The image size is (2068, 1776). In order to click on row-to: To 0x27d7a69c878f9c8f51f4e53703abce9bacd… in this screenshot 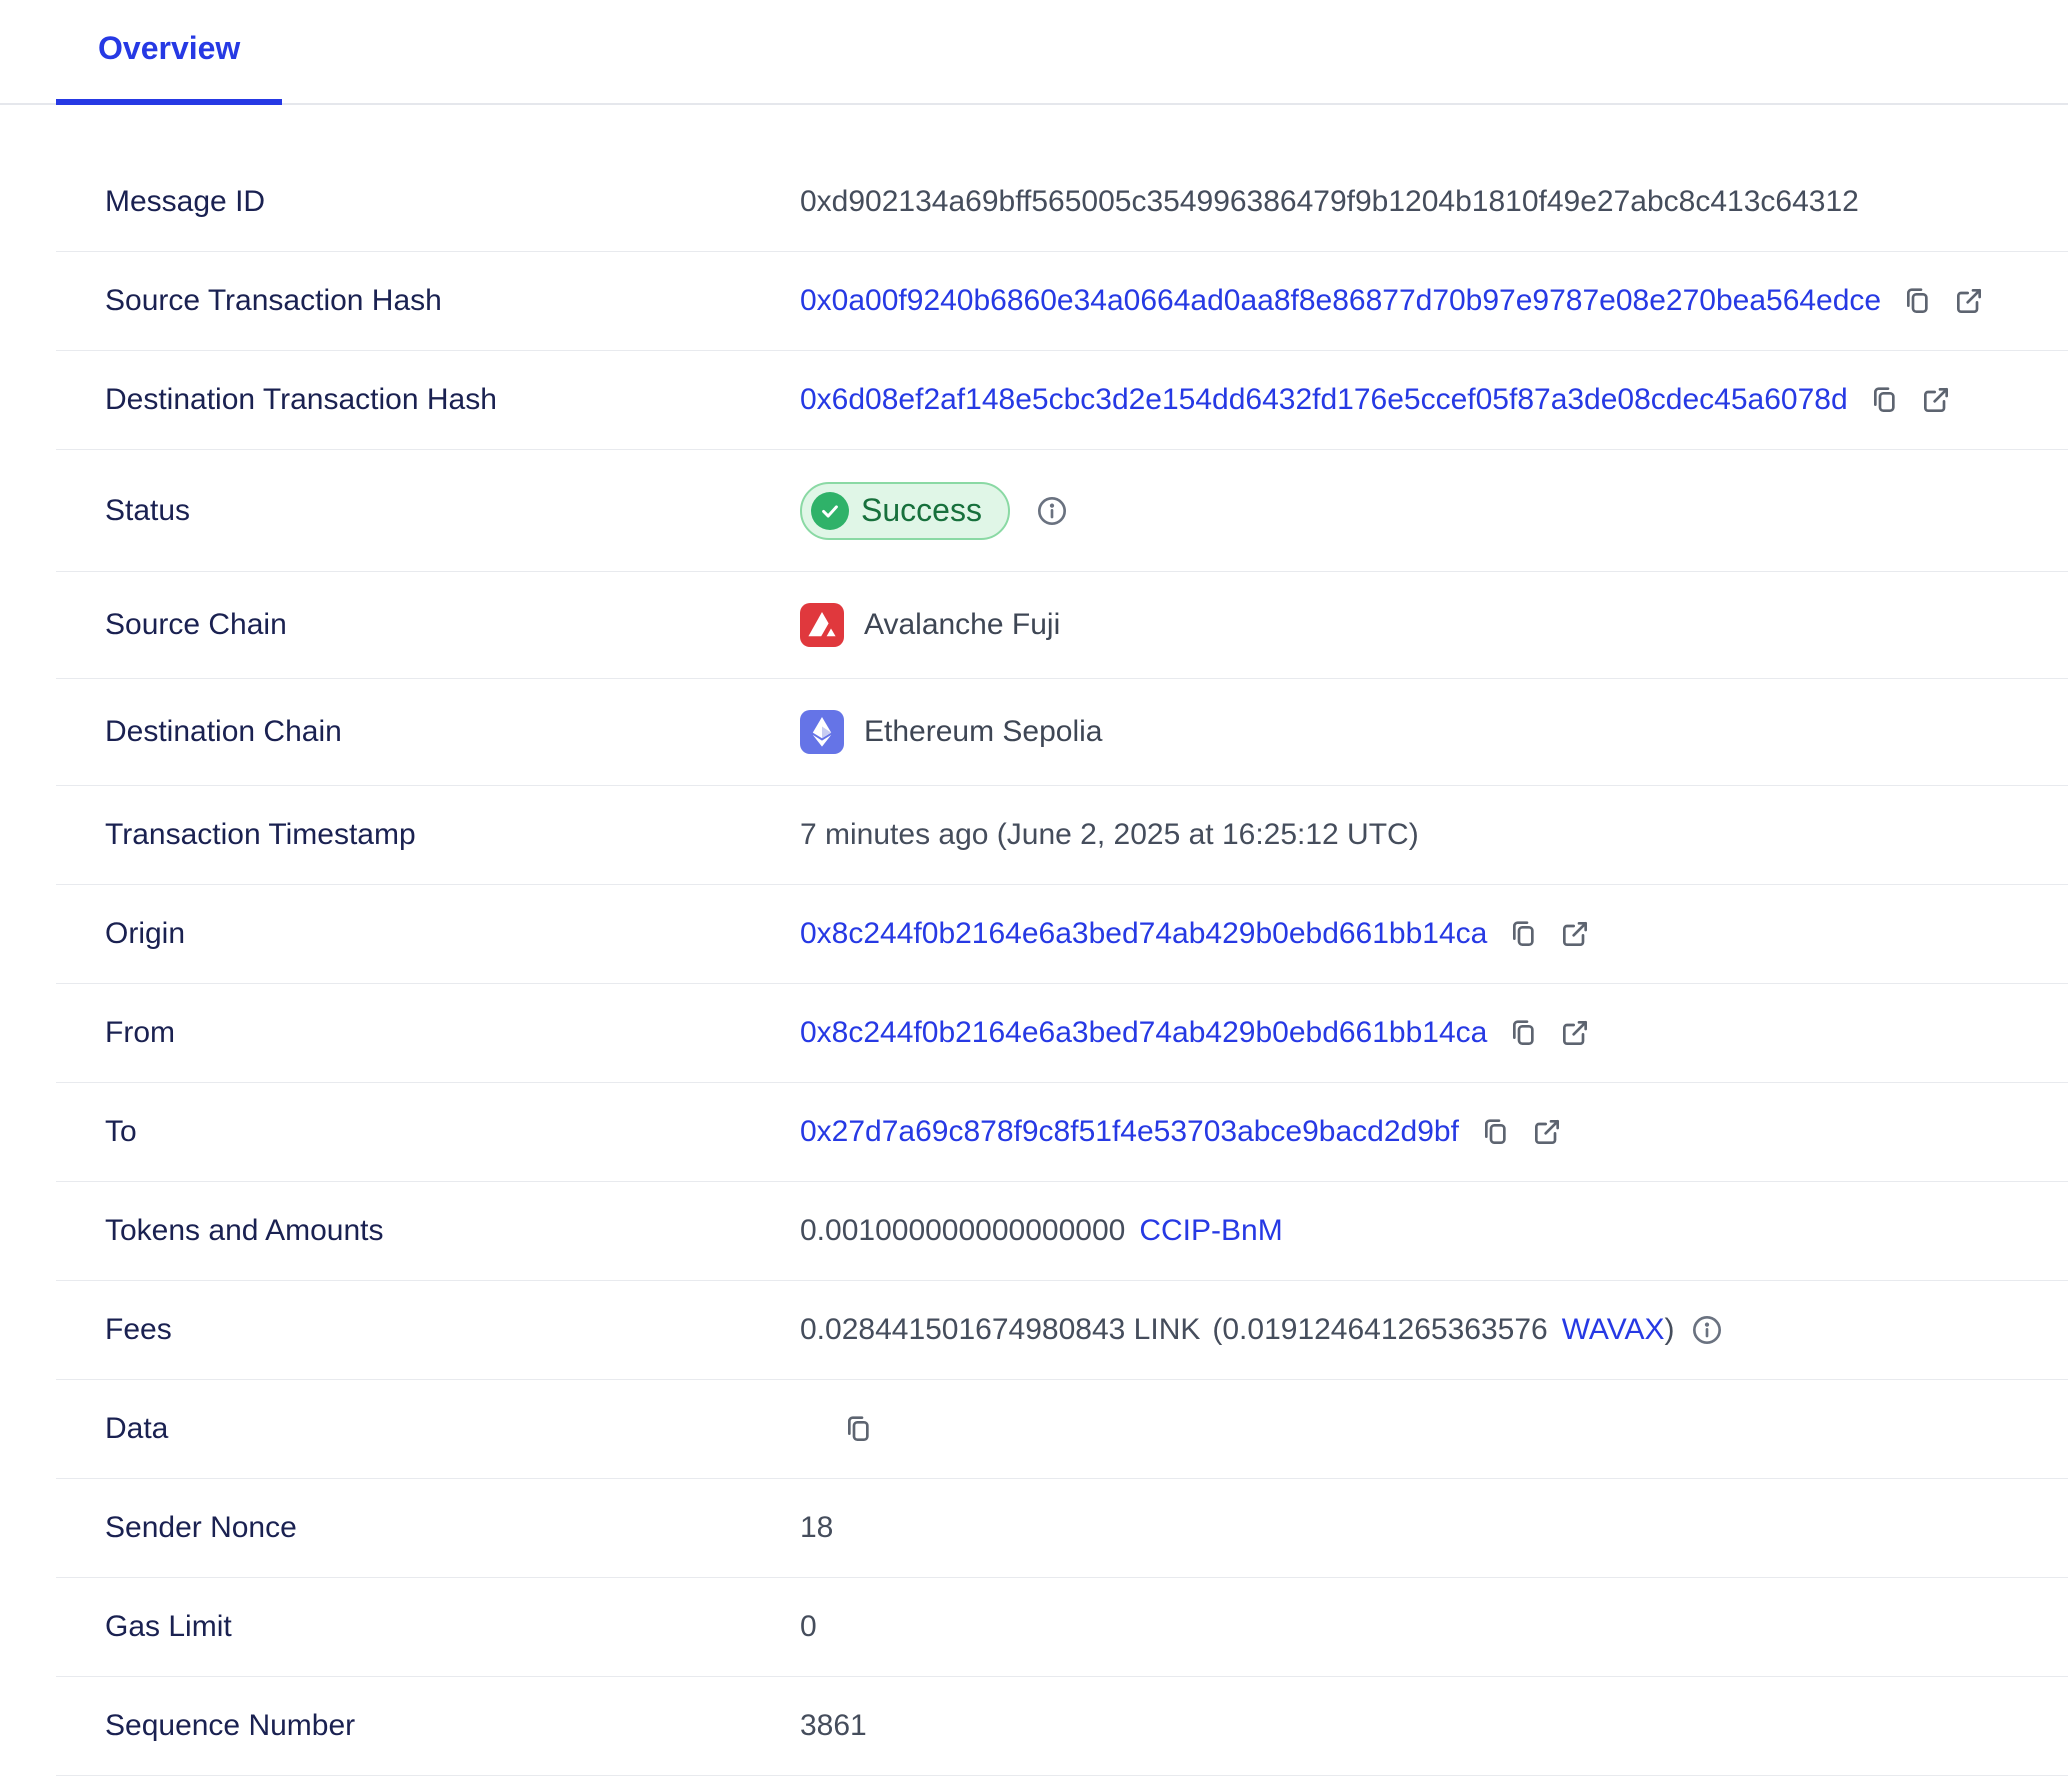, I will do `click(1062, 1132)`.